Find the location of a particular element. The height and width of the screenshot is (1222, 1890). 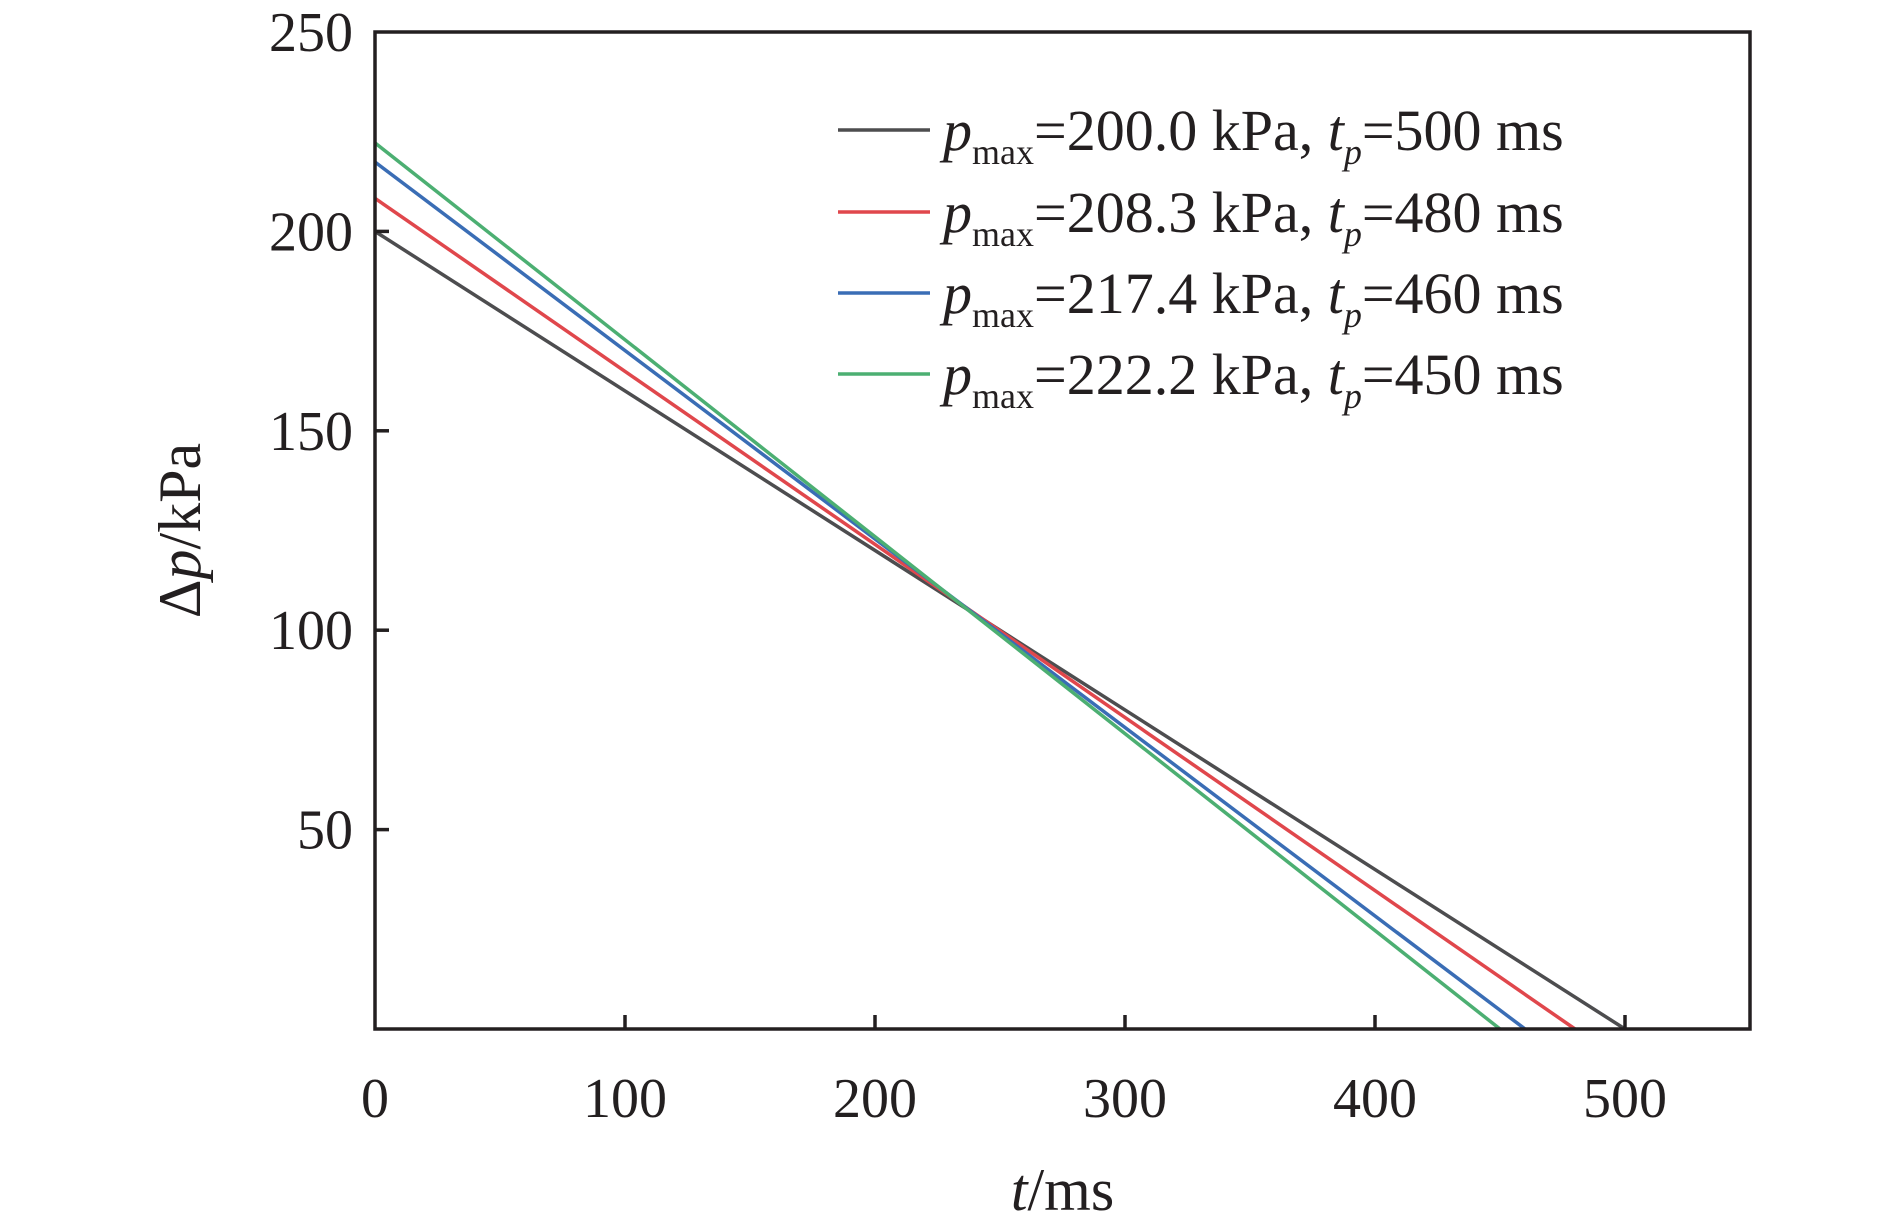

y-tick-label: 150 is located at coordinates (311, 432).